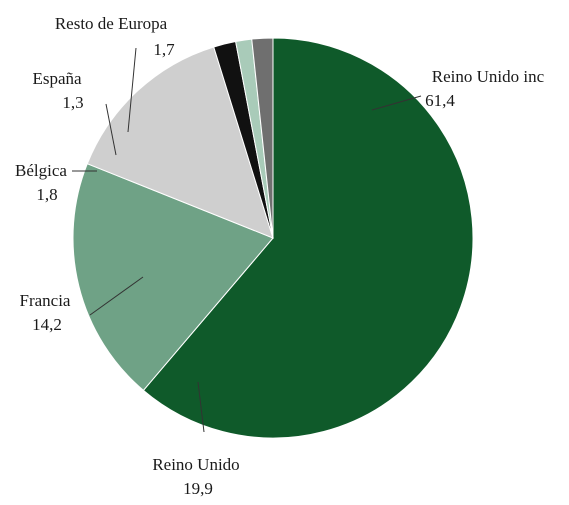 The height and width of the screenshot is (505, 569). What do you see at coordinates (57, 78) in the screenshot?
I see `slice-label-espana: España` at bounding box center [57, 78].